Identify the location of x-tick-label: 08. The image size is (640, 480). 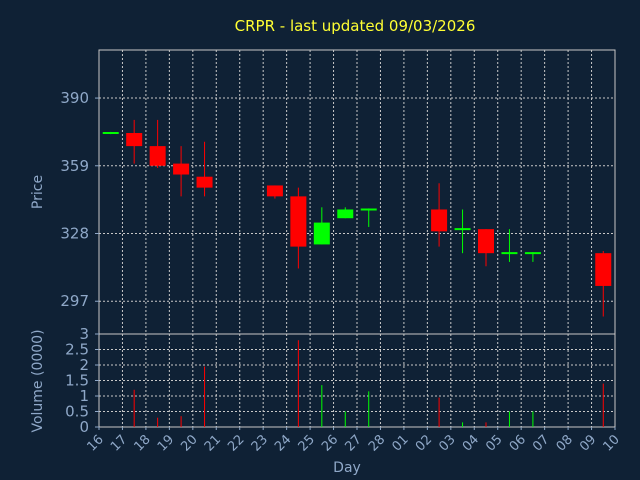
(565, 443).